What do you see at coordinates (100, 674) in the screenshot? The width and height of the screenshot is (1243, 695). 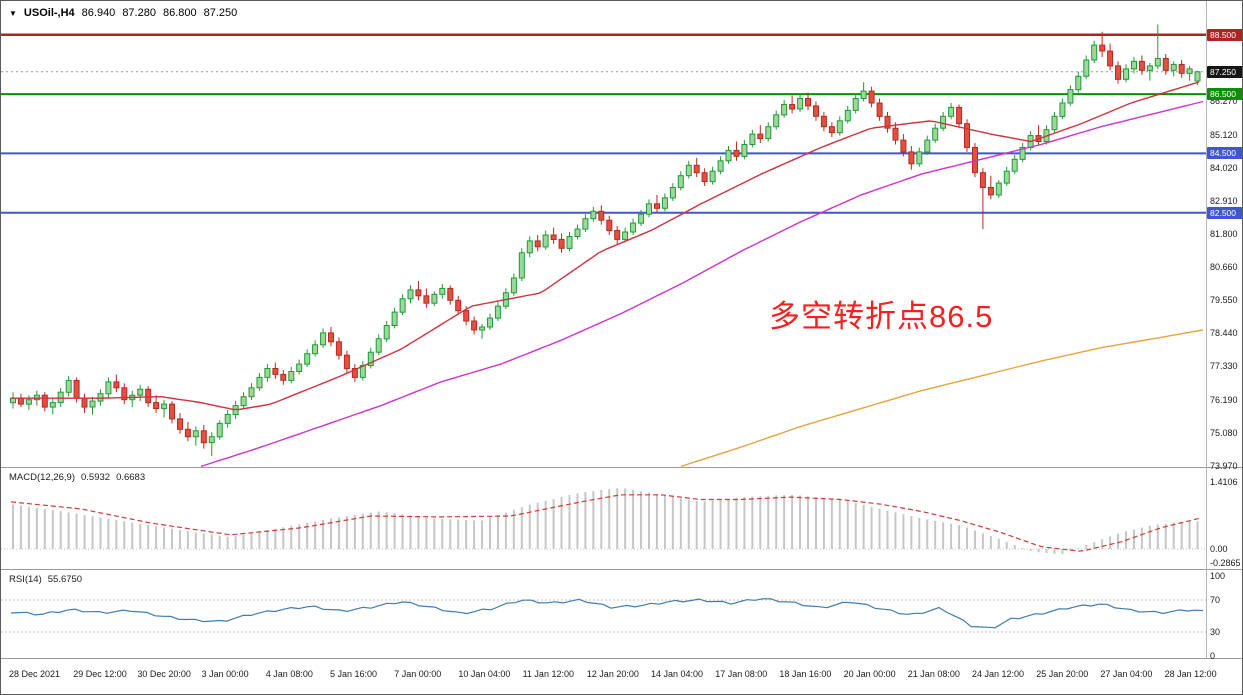 I see `time-axis-label: 29 Dec 12:00` at bounding box center [100, 674].